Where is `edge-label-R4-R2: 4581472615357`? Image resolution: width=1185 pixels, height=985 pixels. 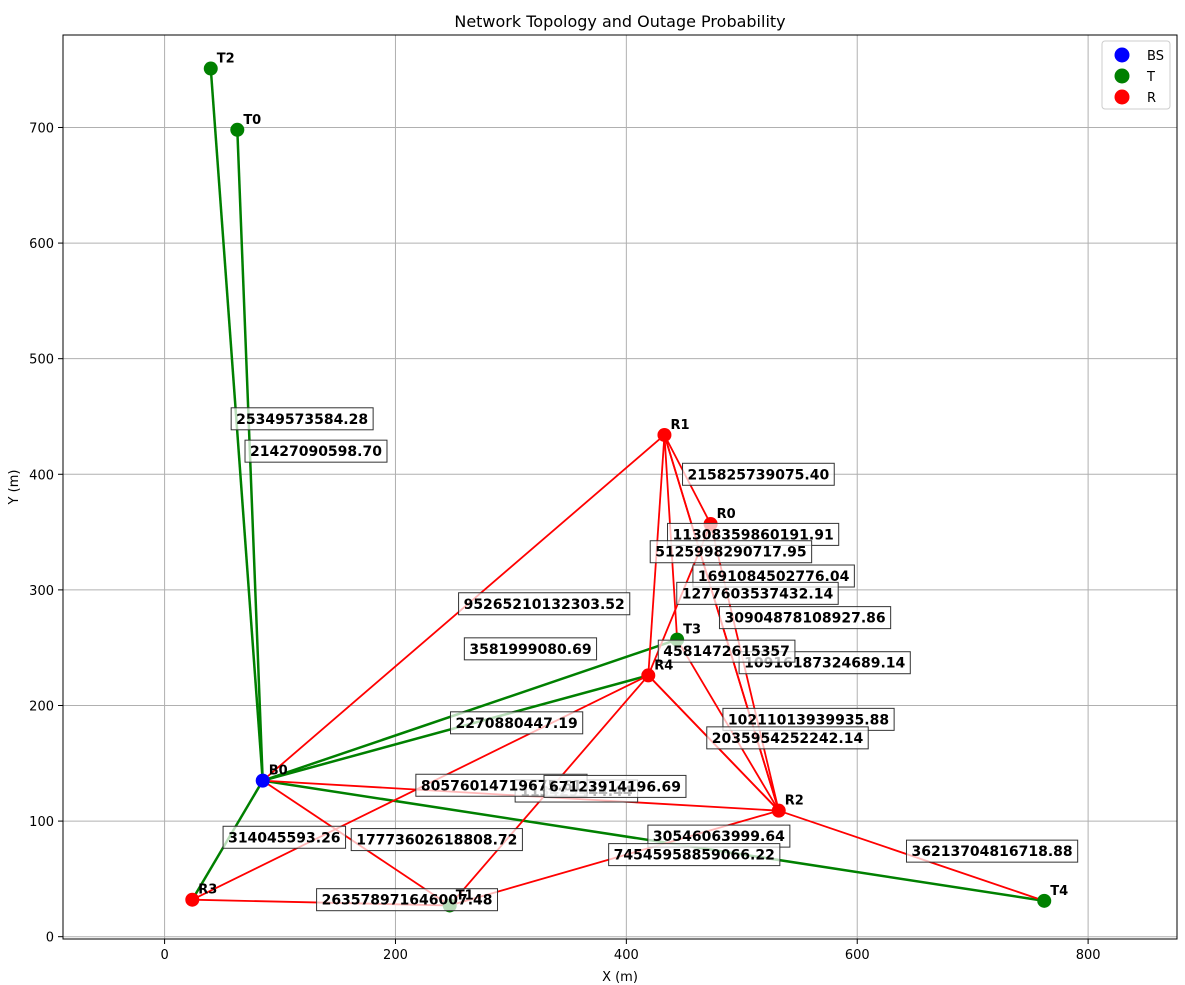
edge-label-R4-R2: 4581472615357 is located at coordinates (726, 651).